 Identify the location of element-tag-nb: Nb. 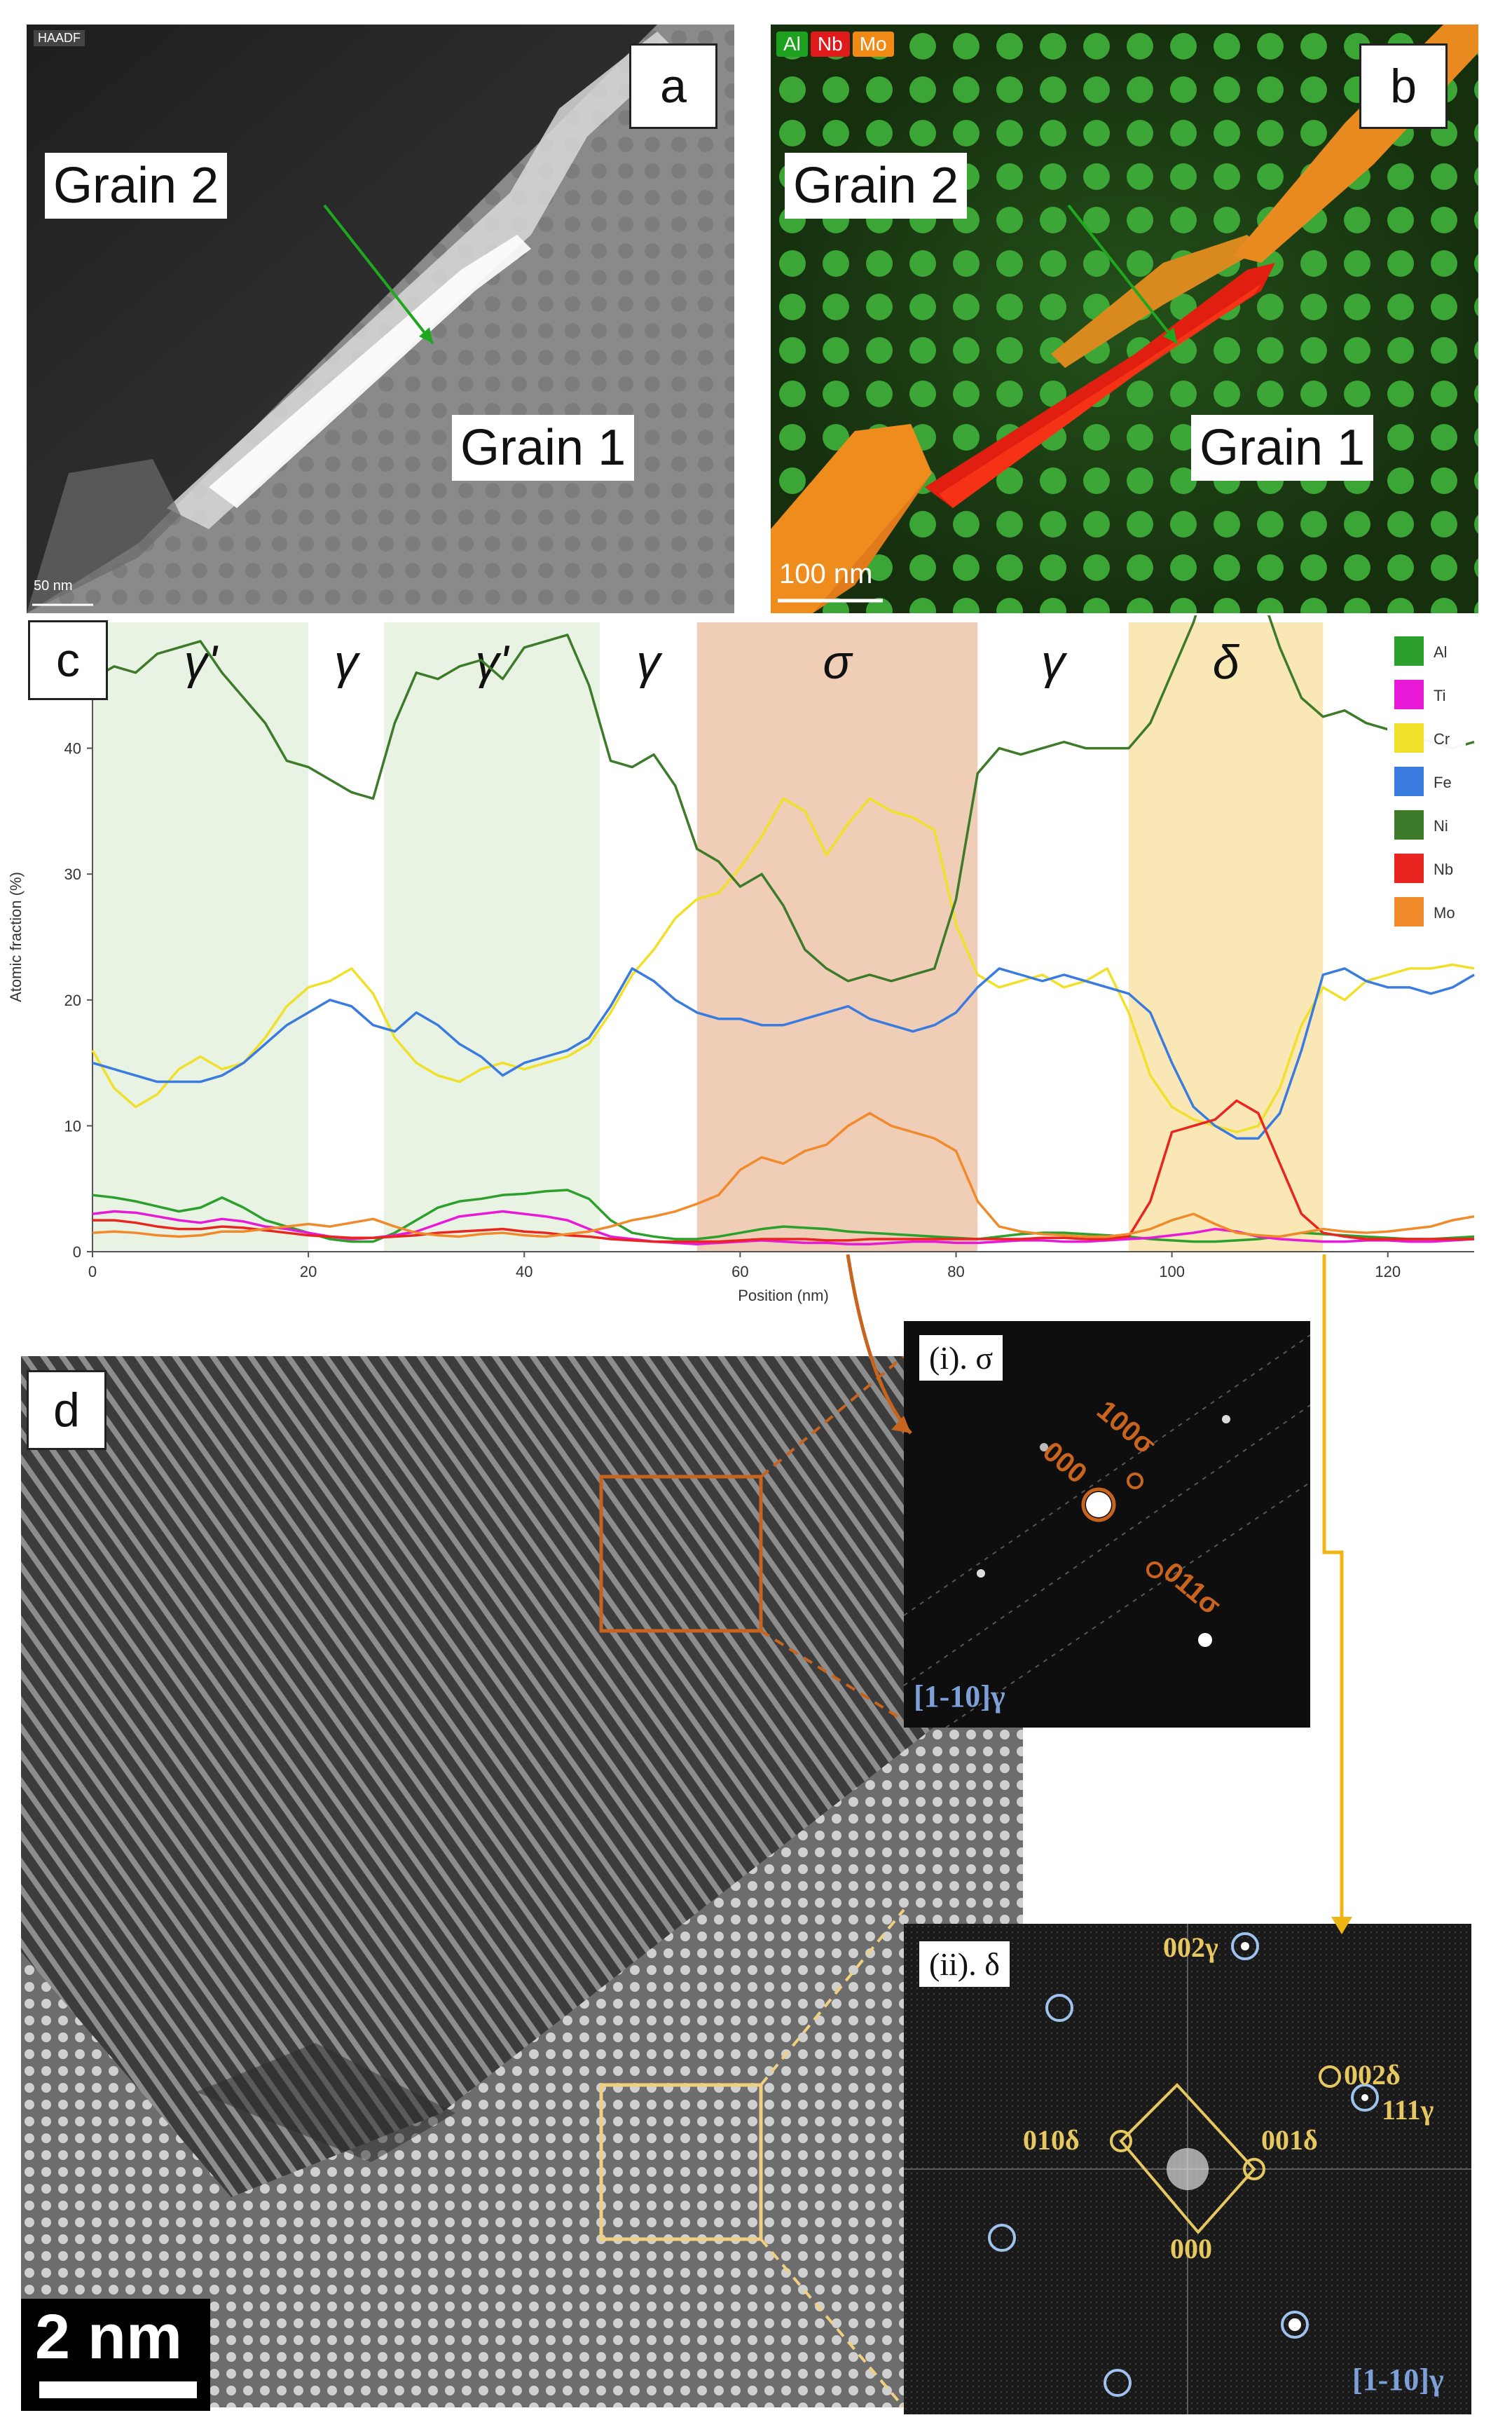
(830, 44).